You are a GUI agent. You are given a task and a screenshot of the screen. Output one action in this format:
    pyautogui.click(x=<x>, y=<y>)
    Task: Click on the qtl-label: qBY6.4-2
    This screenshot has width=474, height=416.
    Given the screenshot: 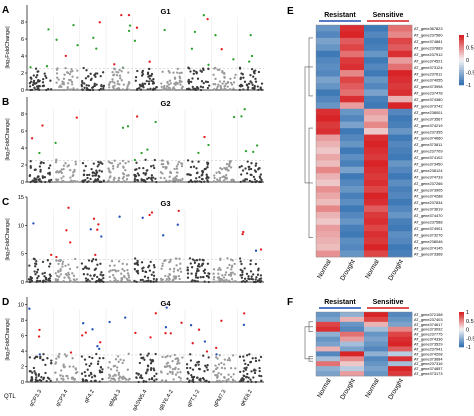 What is the action you would take?
    pyautogui.click(x=166, y=400)
    